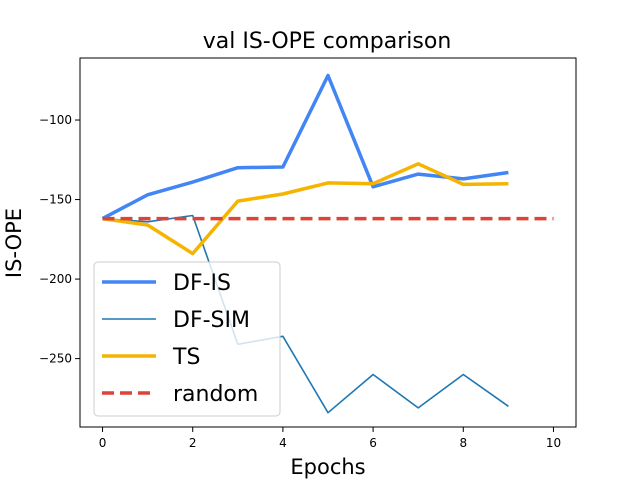 The image size is (640, 480). I want to click on x-tick-label: 6, so click(373, 443).